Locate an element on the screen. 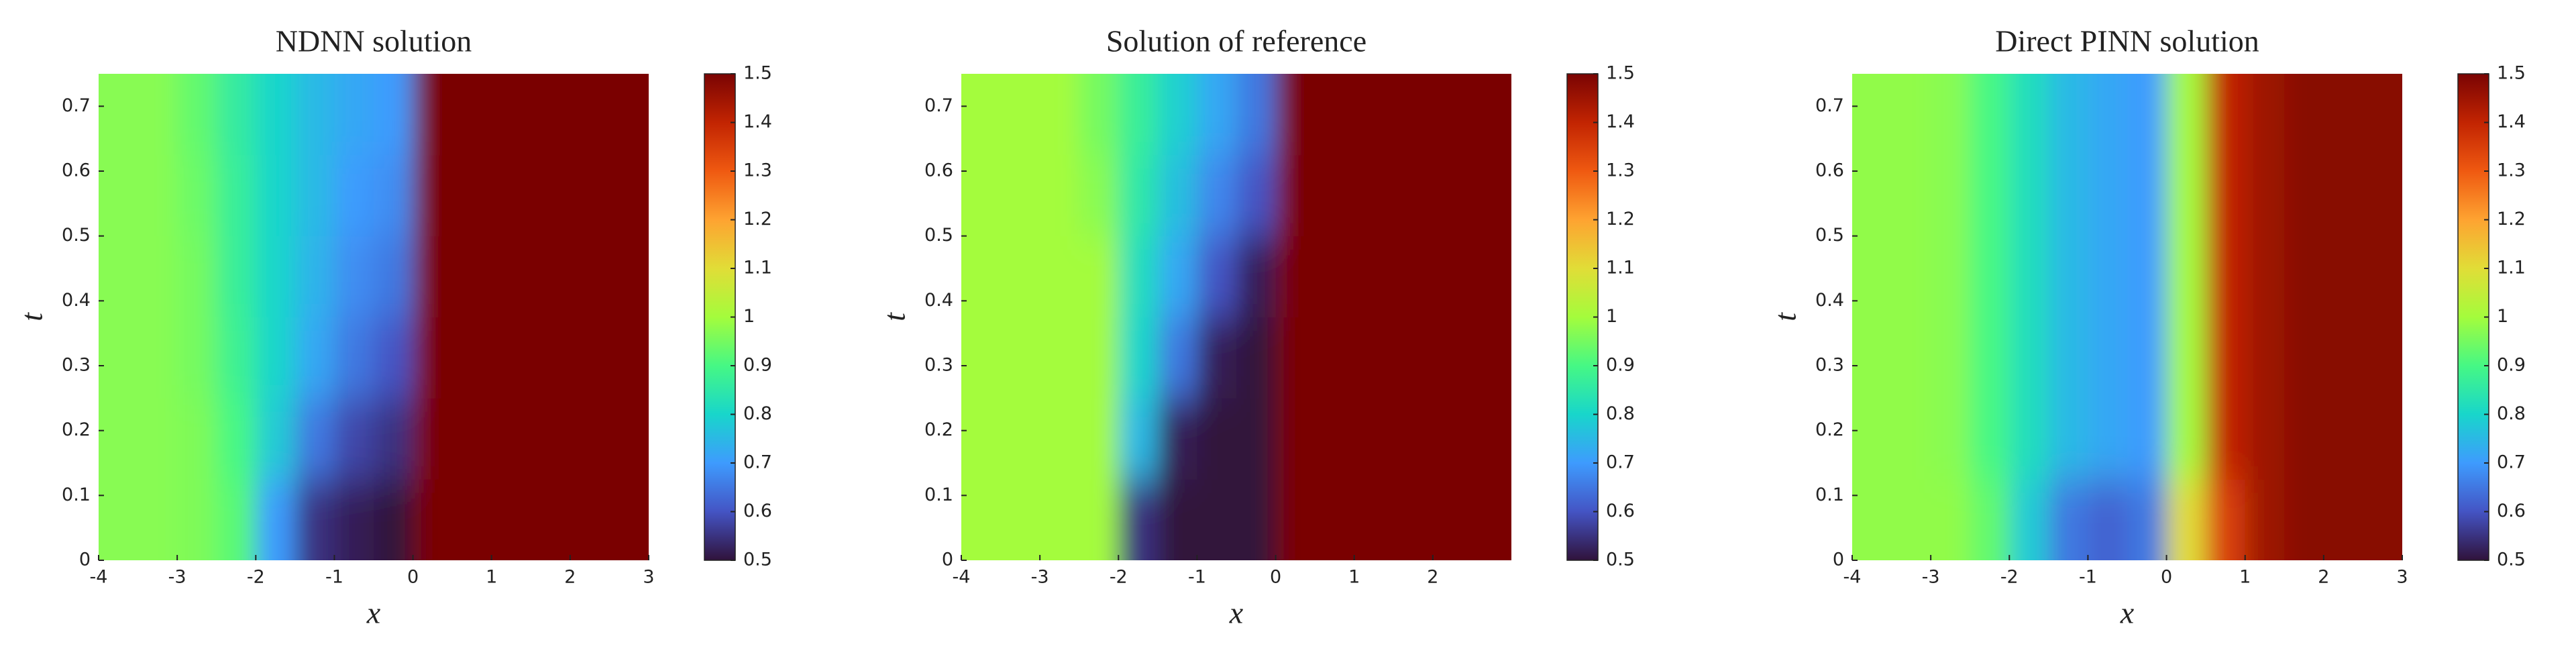 Image resolution: width=2576 pixels, height=671 pixels. x-tick-label: -1 is located at coordinates (1197, 577).